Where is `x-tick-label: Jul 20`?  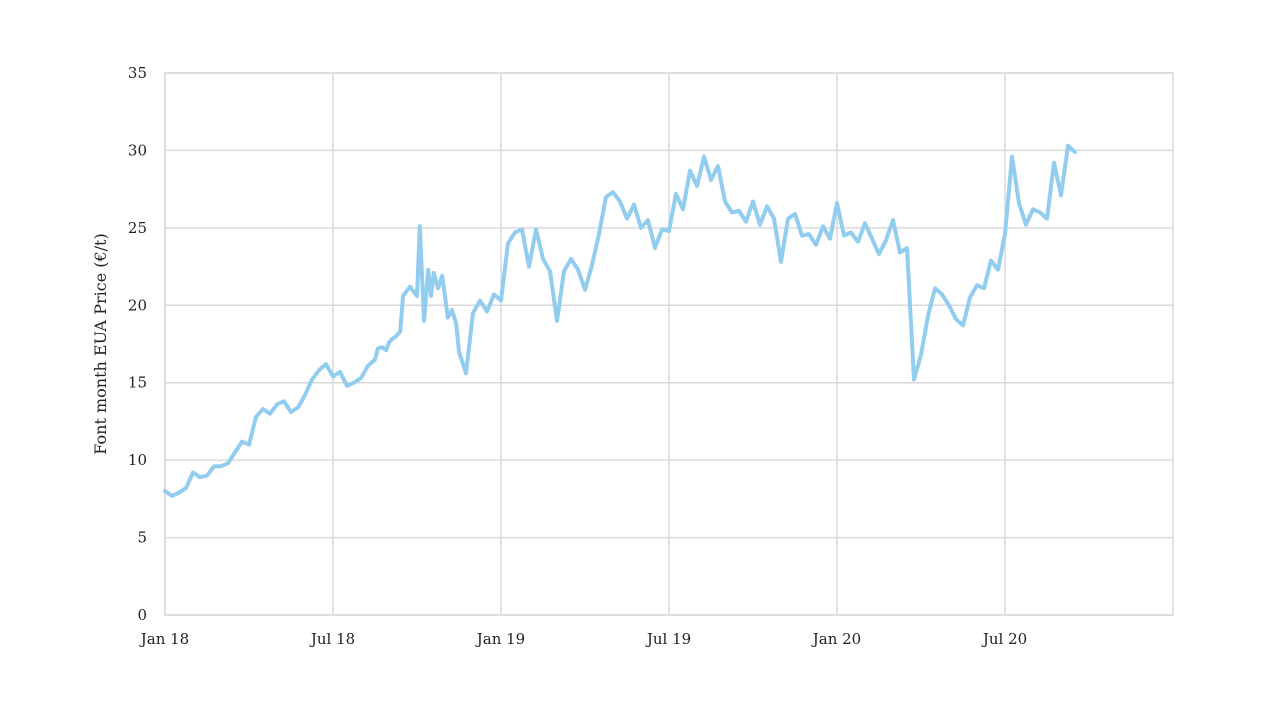 x-tick-label: Jul 20 is located at coordinates (1004, 639).